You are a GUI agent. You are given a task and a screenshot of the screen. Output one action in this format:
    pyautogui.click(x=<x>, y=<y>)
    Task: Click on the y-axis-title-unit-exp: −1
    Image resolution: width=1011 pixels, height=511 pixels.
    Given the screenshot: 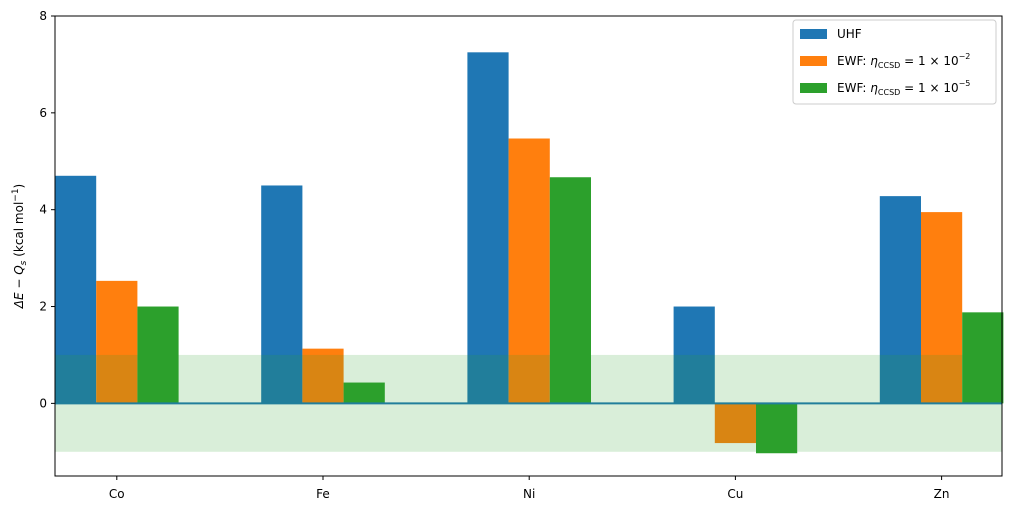 What is the action you would take?
    pyautogui.click(x=16, y=194)
    